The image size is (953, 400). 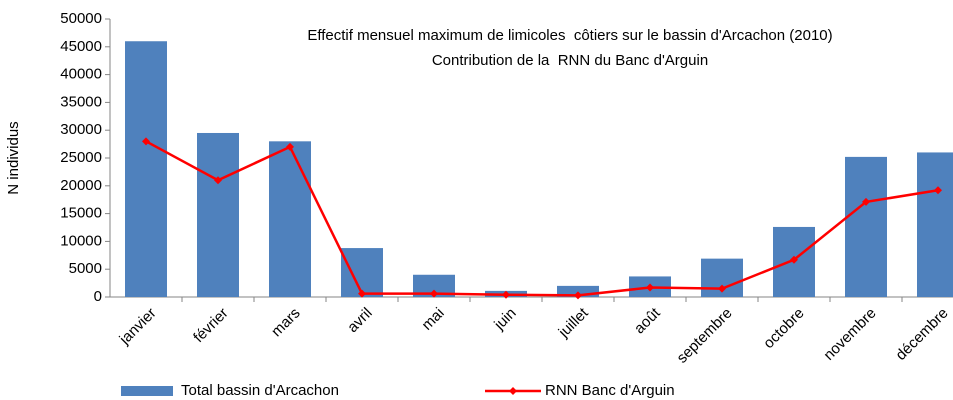 What do you see at coordinates (704, 336) in the screenshot?
I see `x-tick-label: septembre` at bounding box center [704, 336].